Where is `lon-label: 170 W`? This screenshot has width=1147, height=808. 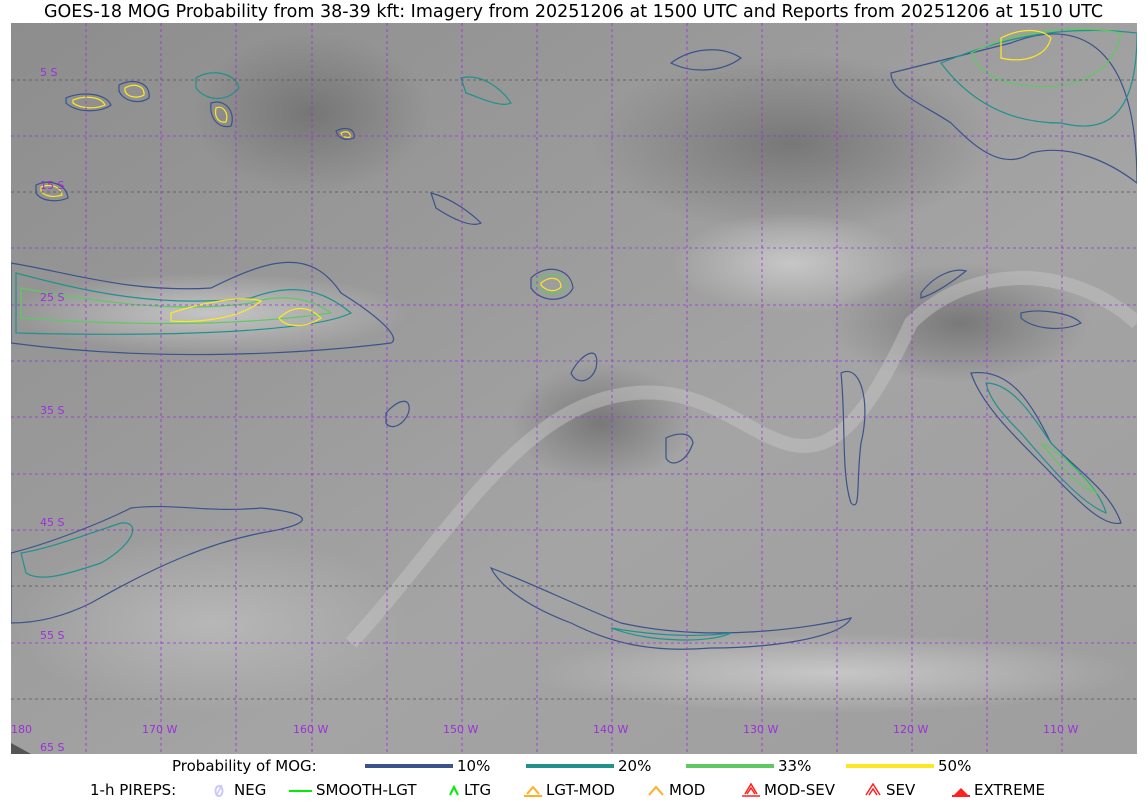
lon-label: 170 W is located at coordinates (159, 729).